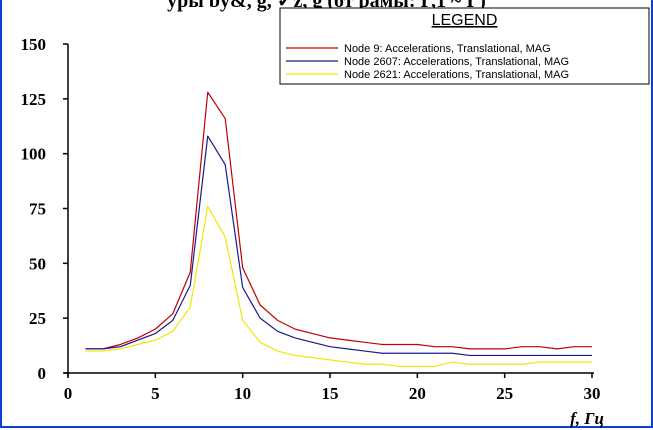  Describe the element at coordinates (155, 393) in the screenshot. I see `x-tick-label: 5` at that location.